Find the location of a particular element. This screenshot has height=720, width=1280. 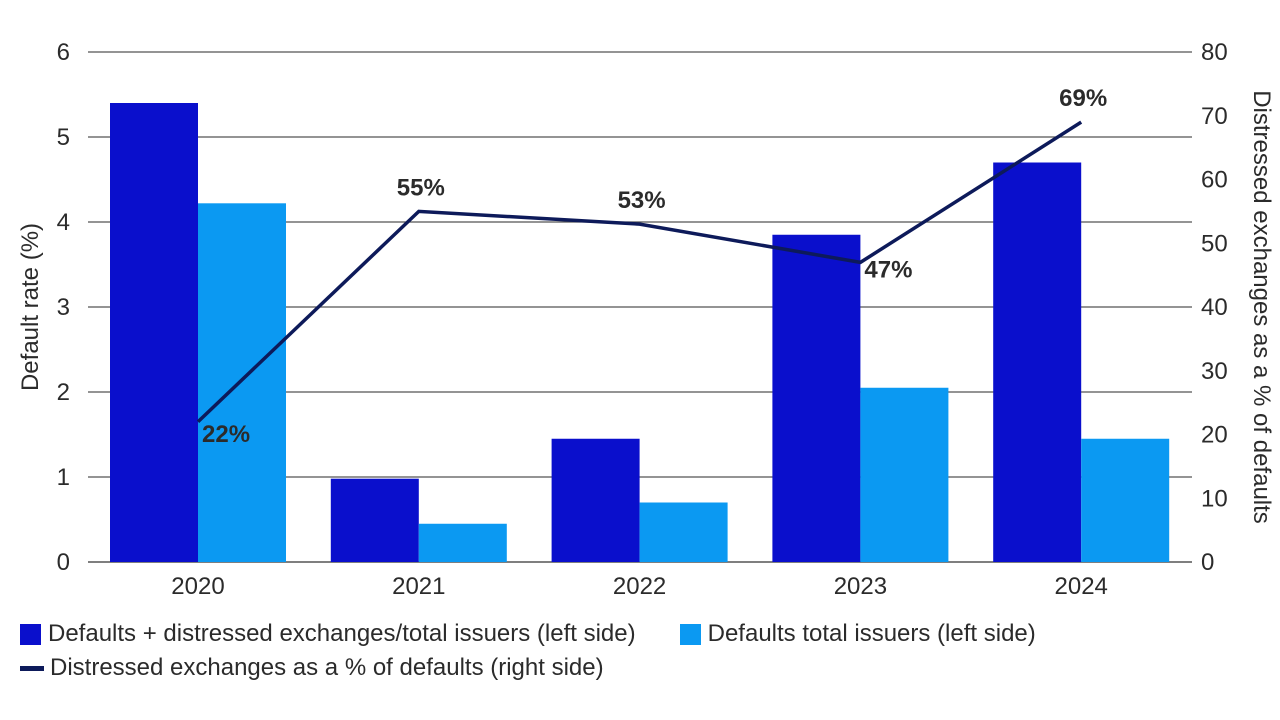

y-right-tick-label: 70 is located at coordinates (1214, 116).